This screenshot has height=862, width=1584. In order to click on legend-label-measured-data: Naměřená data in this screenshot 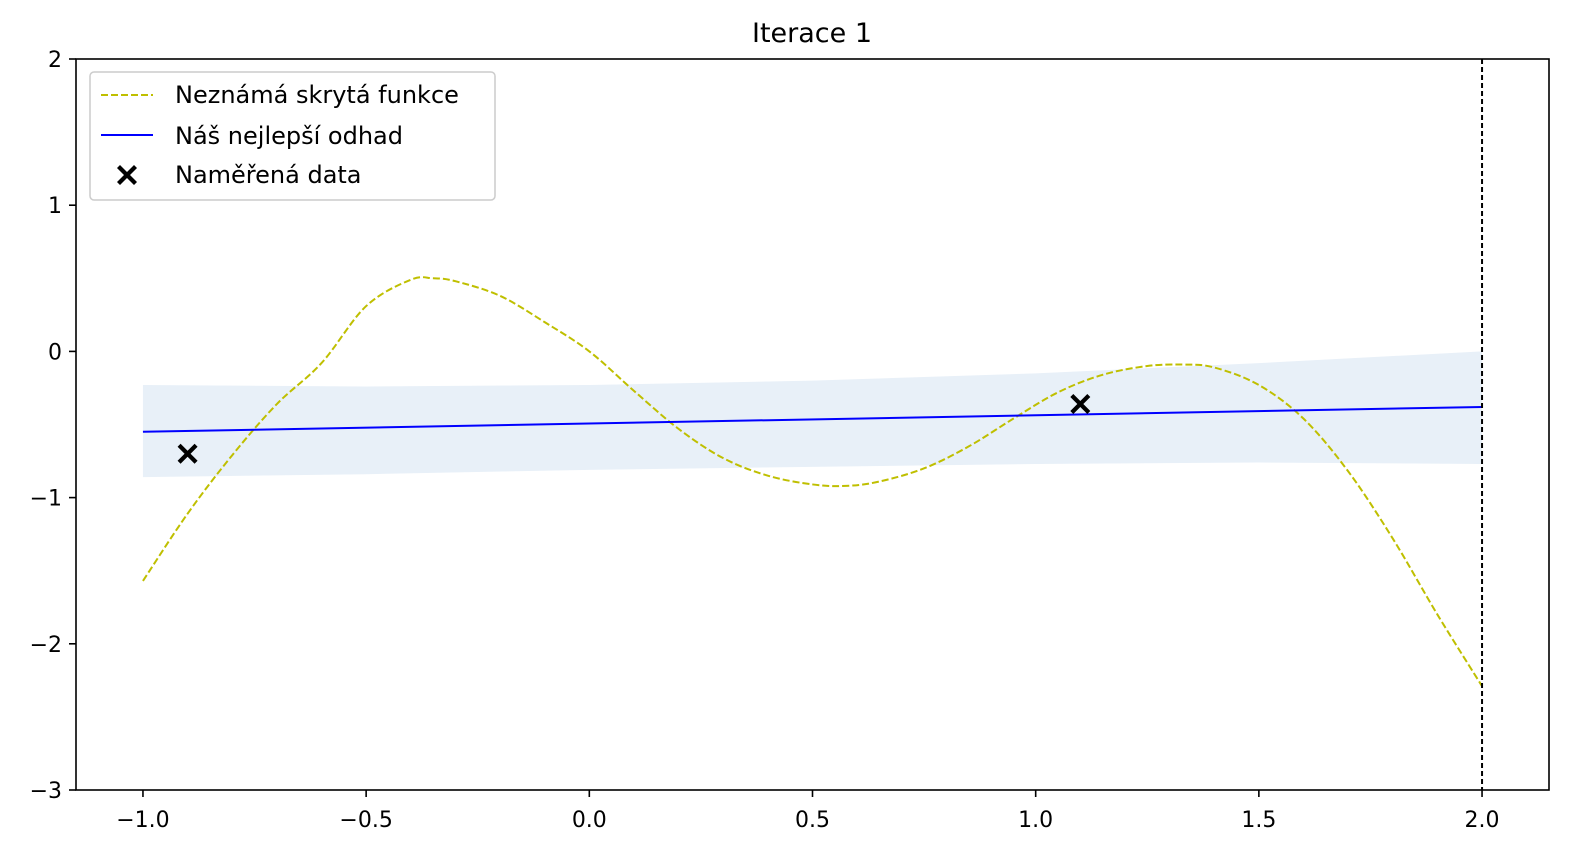, I will do `click(268, 175)`.